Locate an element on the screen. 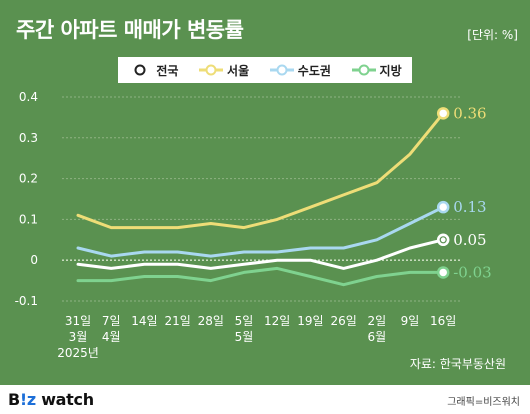  bizwatch-logo: B!z watch is located at coordinates (51, 399).